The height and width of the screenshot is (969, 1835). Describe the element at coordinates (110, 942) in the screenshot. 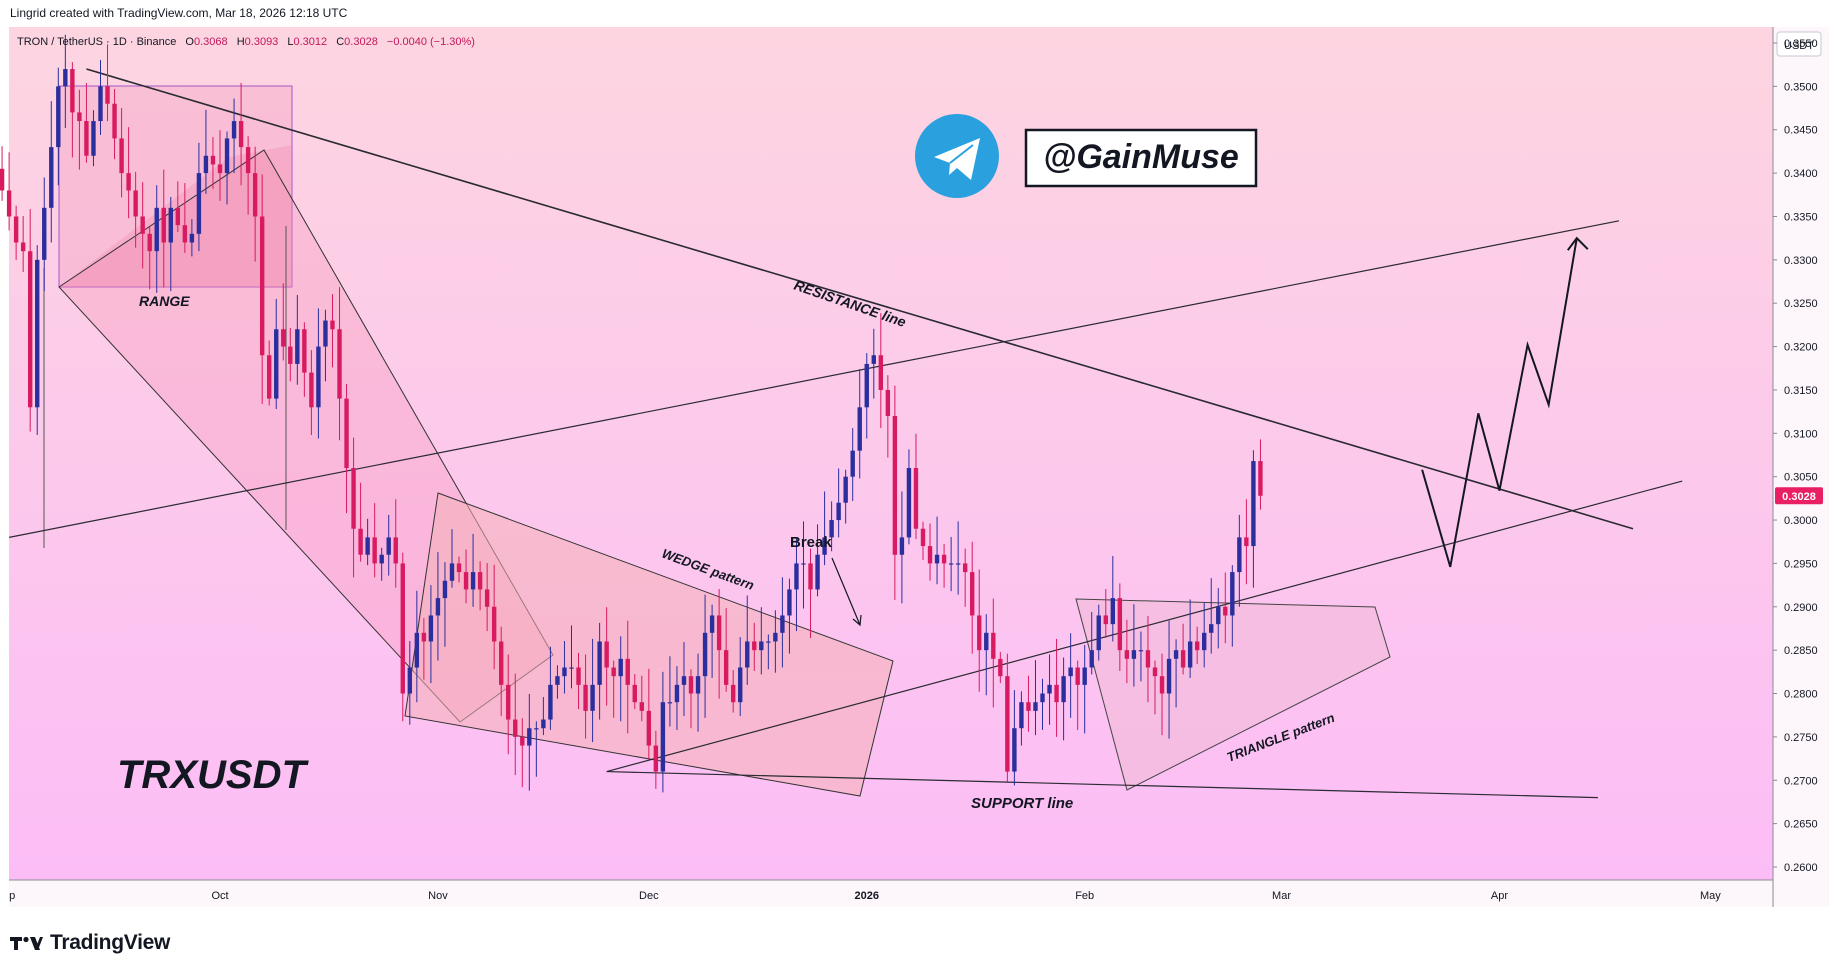

I see `tradingview-brand-text: TradingView` at that location.